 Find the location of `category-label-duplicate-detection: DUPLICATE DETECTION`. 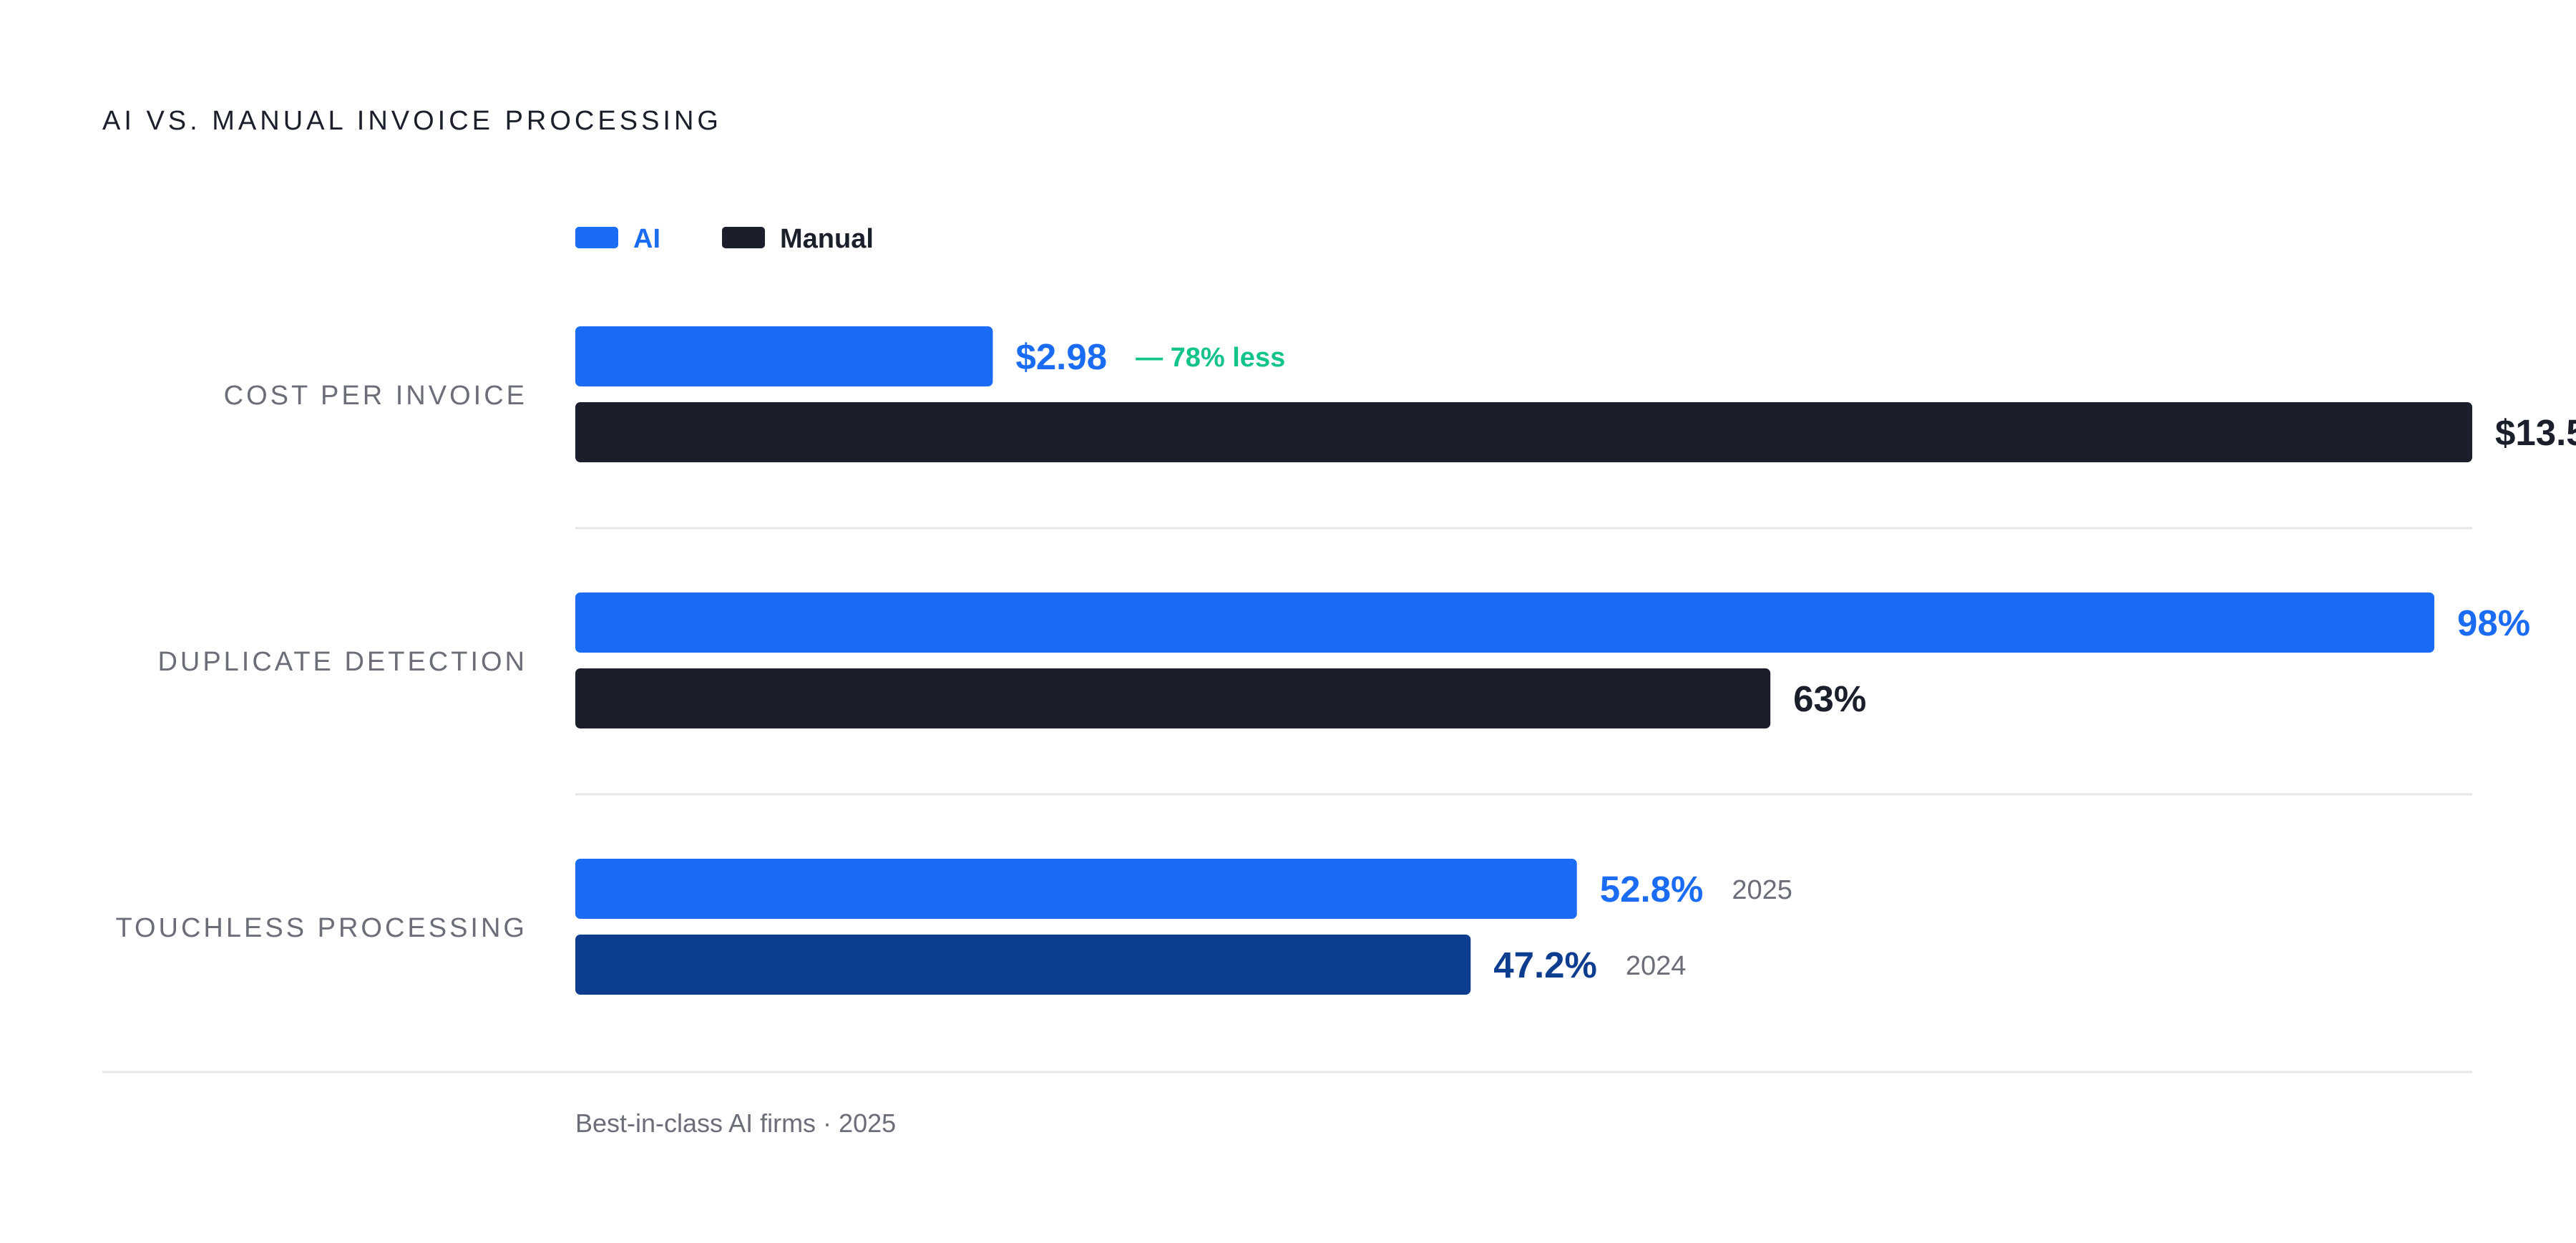

category-label-duplicate-detection: DUPLICATE DETECTION is located at coordinates (342, 662).